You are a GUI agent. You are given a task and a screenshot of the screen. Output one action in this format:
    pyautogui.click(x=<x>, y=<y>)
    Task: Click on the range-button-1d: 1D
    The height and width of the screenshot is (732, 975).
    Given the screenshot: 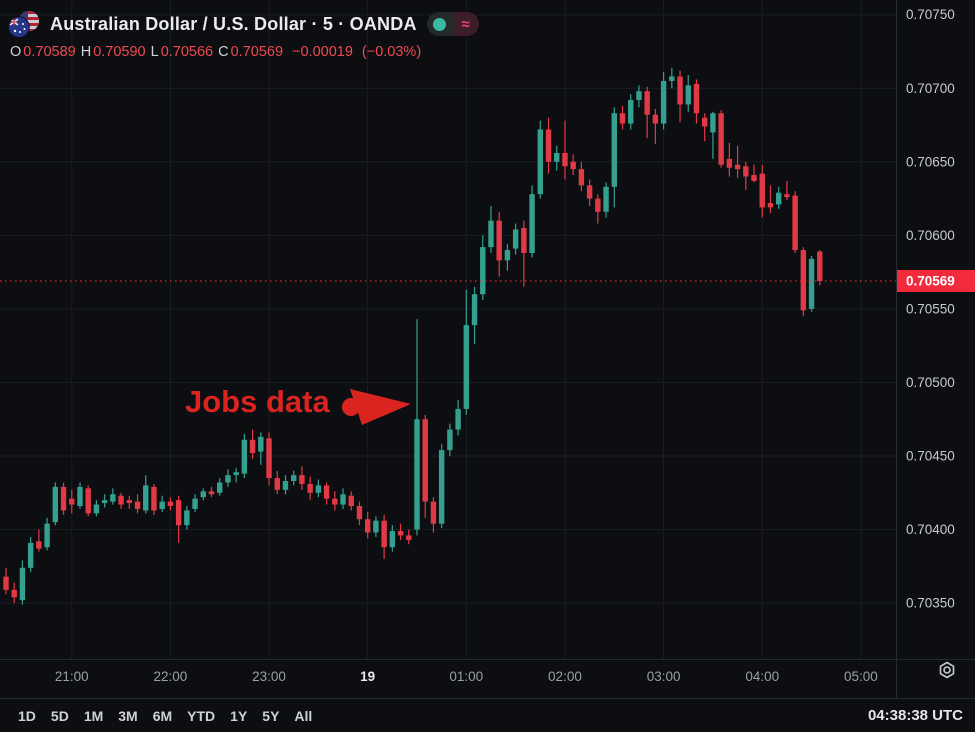 What is the action you would take?
    pyautogui.click(x=27, y=715)
    